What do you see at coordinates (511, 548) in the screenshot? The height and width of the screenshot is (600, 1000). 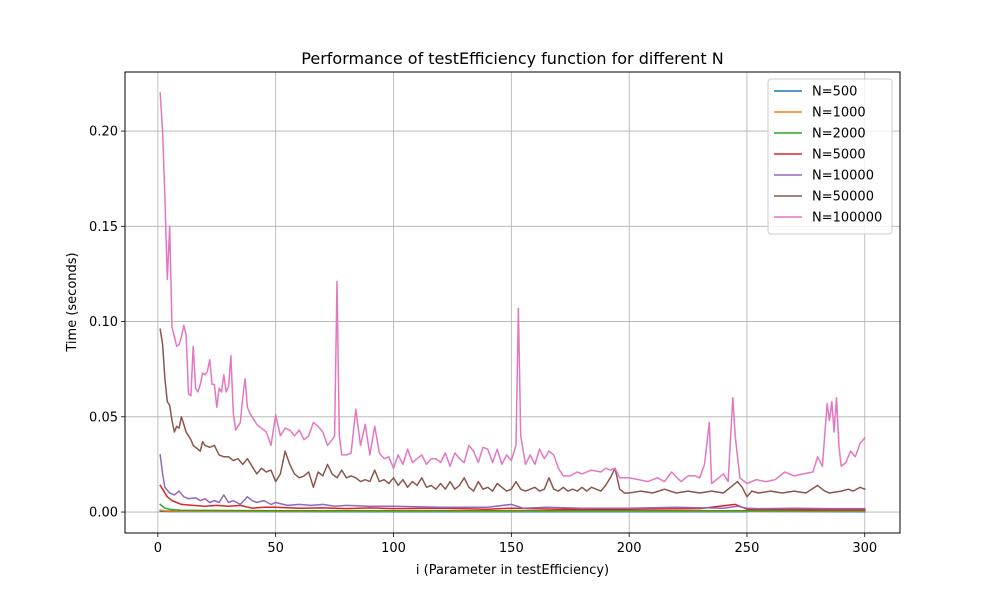 I see `x-tick-label: 150` at bounding box center [511, 548].